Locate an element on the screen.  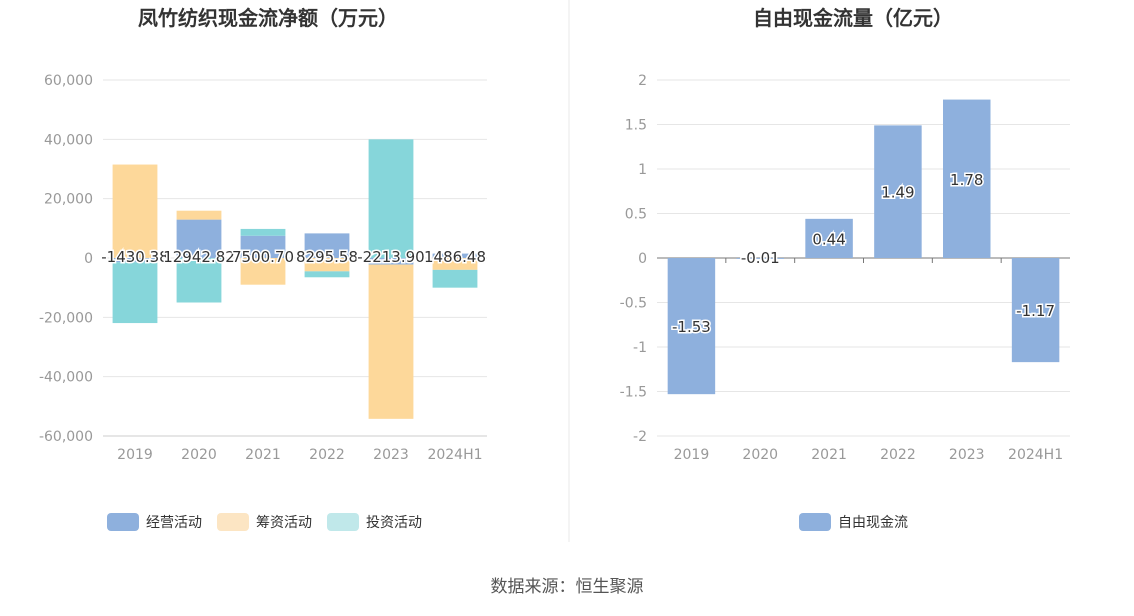
data-source: 数据来源：恒生聚源 is located at coordinates (567, 587).